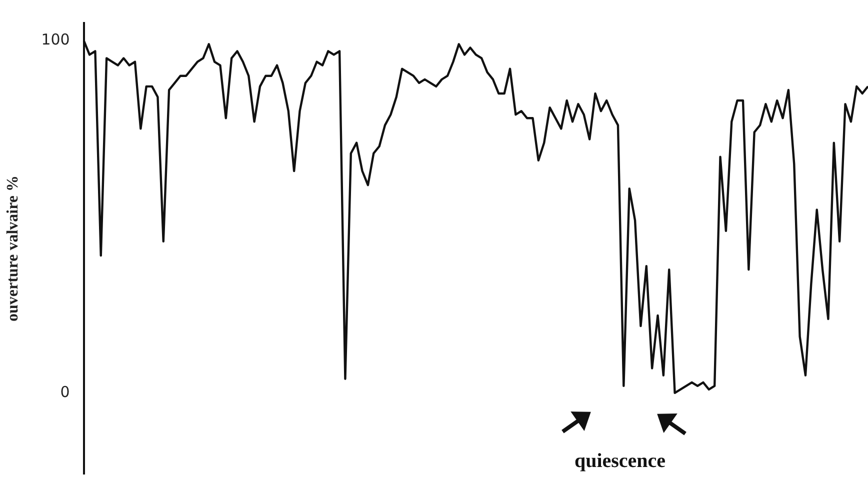 The width and height of the screenshot is (868, 497). I want to click on y-axis-title: ouverture valvaire %, so click(13, 248).